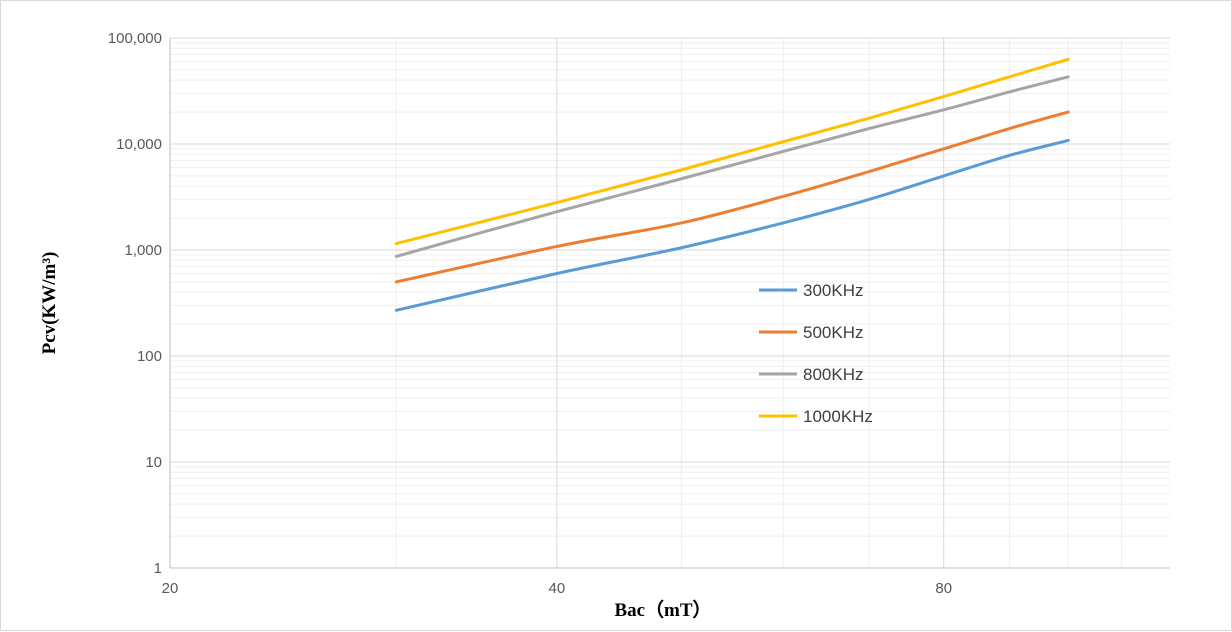 This screenshot has width=1232, height=632. What do you see at coordinates (153, 462) in the screenshot?
I see `y-tick-label: 10` at bounding box center [153, 462].